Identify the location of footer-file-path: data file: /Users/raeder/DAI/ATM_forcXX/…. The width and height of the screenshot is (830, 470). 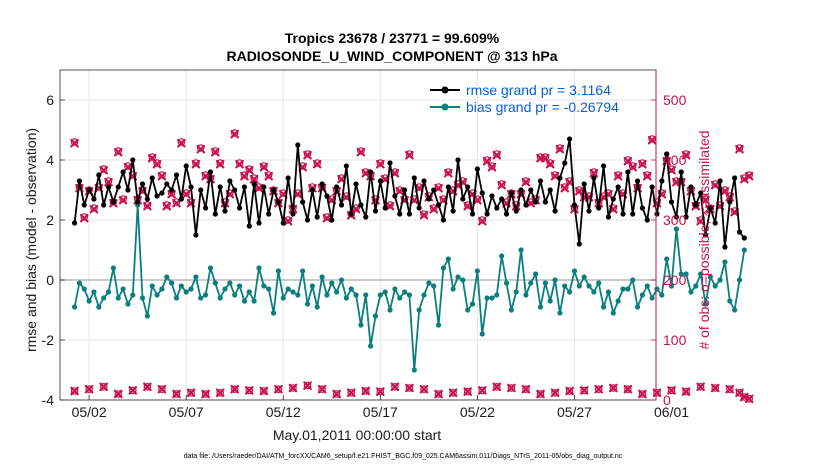
(403, 456).